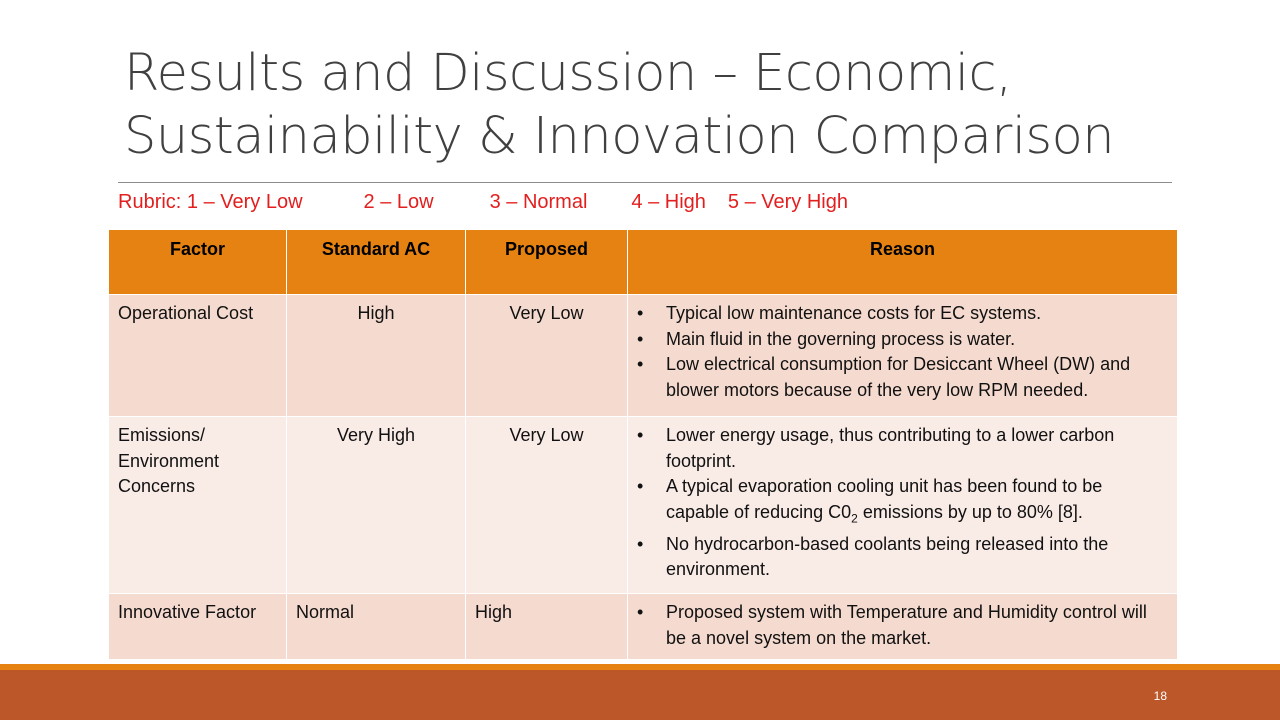 The height and width of the screenshot is (720, 1280). Describe the element at coordinates (854, 518) in the screenshot. I see `co2-subscript: 2` at that location.